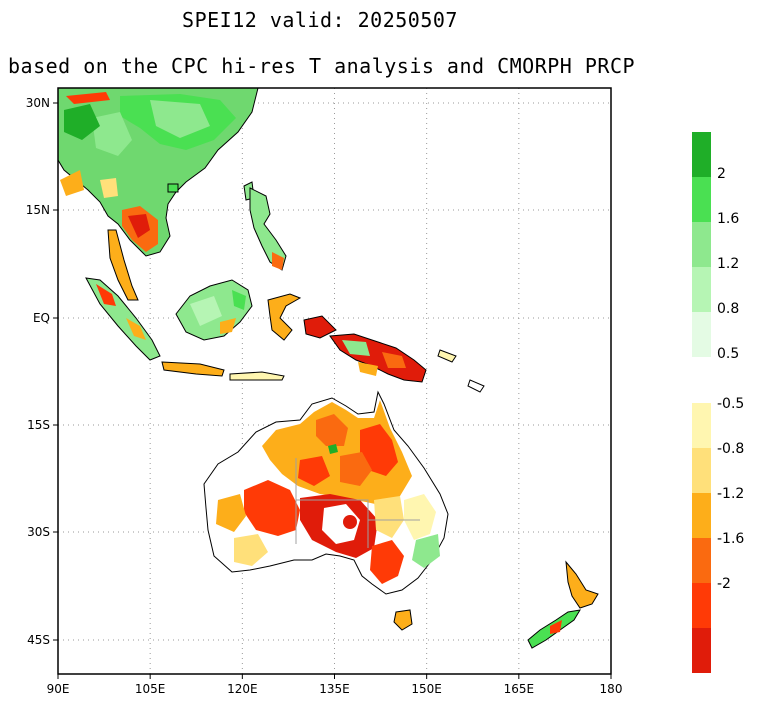 Image resolution: width=766 pixels, height=703 pixels. What do you see at coordinates (721, 174) in the screenshot?
I see `colorbar-label: 2` at bounding box center [721, 174].